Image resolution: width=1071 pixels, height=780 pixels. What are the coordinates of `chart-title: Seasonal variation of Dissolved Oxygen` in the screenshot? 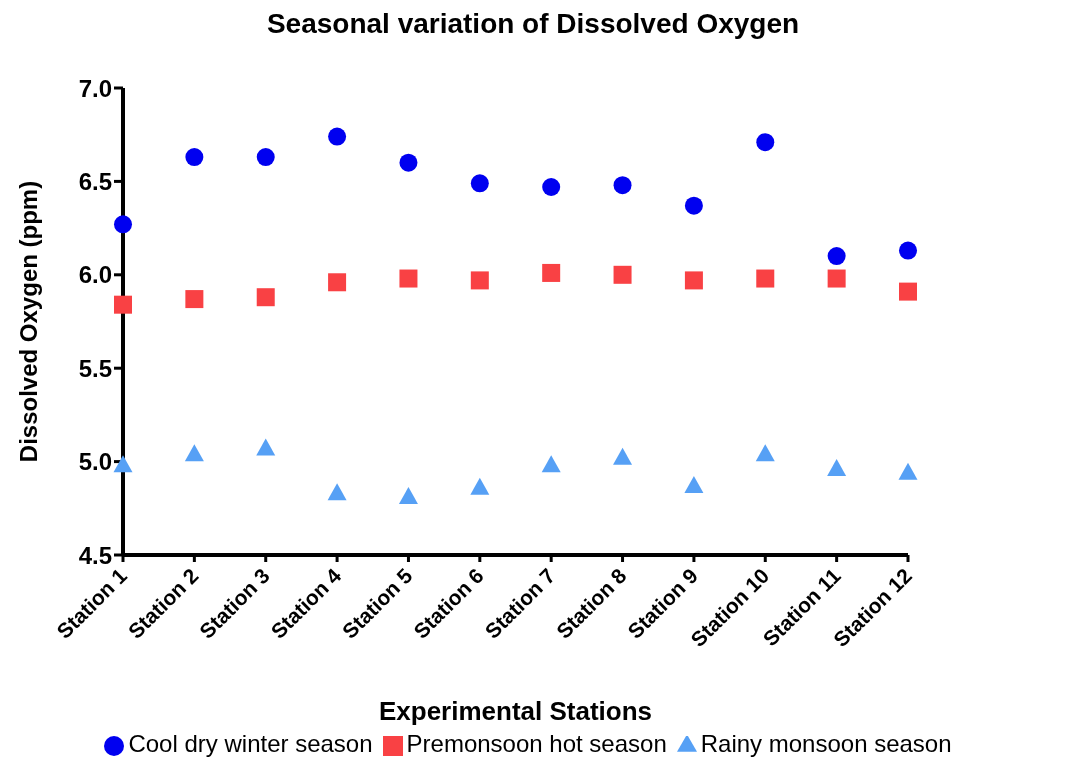 It's located at (533, 24).